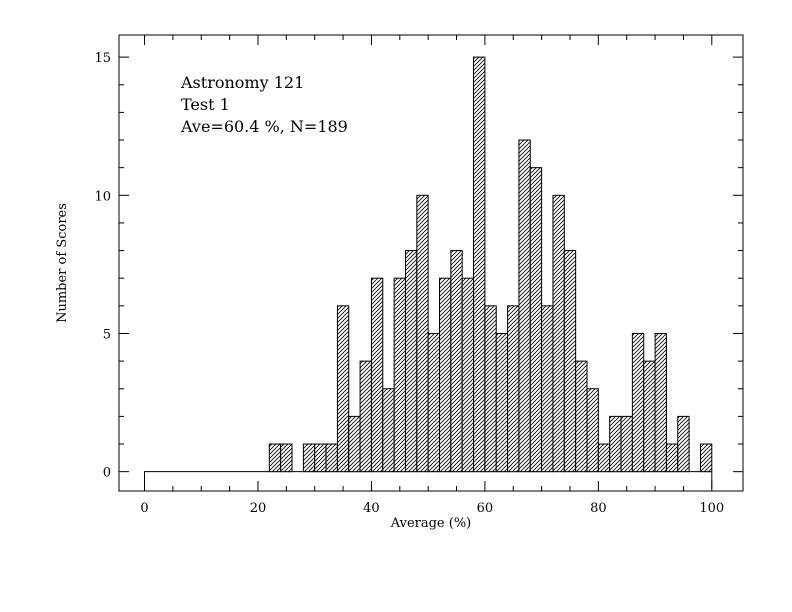 The image size is (792, 612). I want to click on x-tick-label: 0, so click(144, 508).